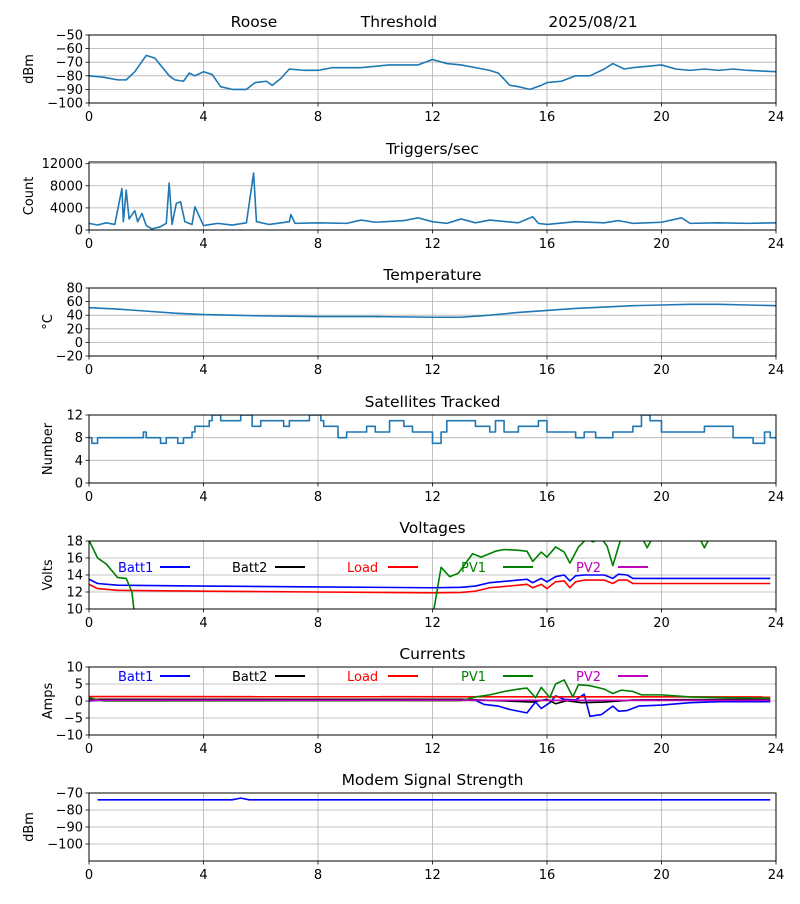 Image resolution: width=800 pixels, height=904 pixels. What do you see at coordinates (69, 357) in the screenshot?
I see `y-tick-label: −20` at bounding box center [69, 357].